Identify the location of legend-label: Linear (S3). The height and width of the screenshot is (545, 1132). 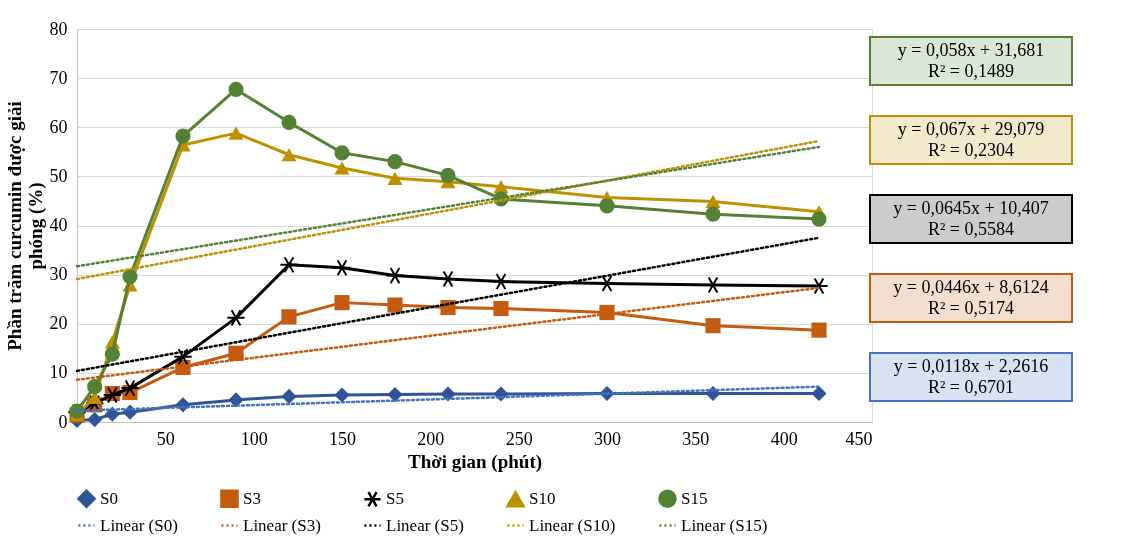
(282, 525).